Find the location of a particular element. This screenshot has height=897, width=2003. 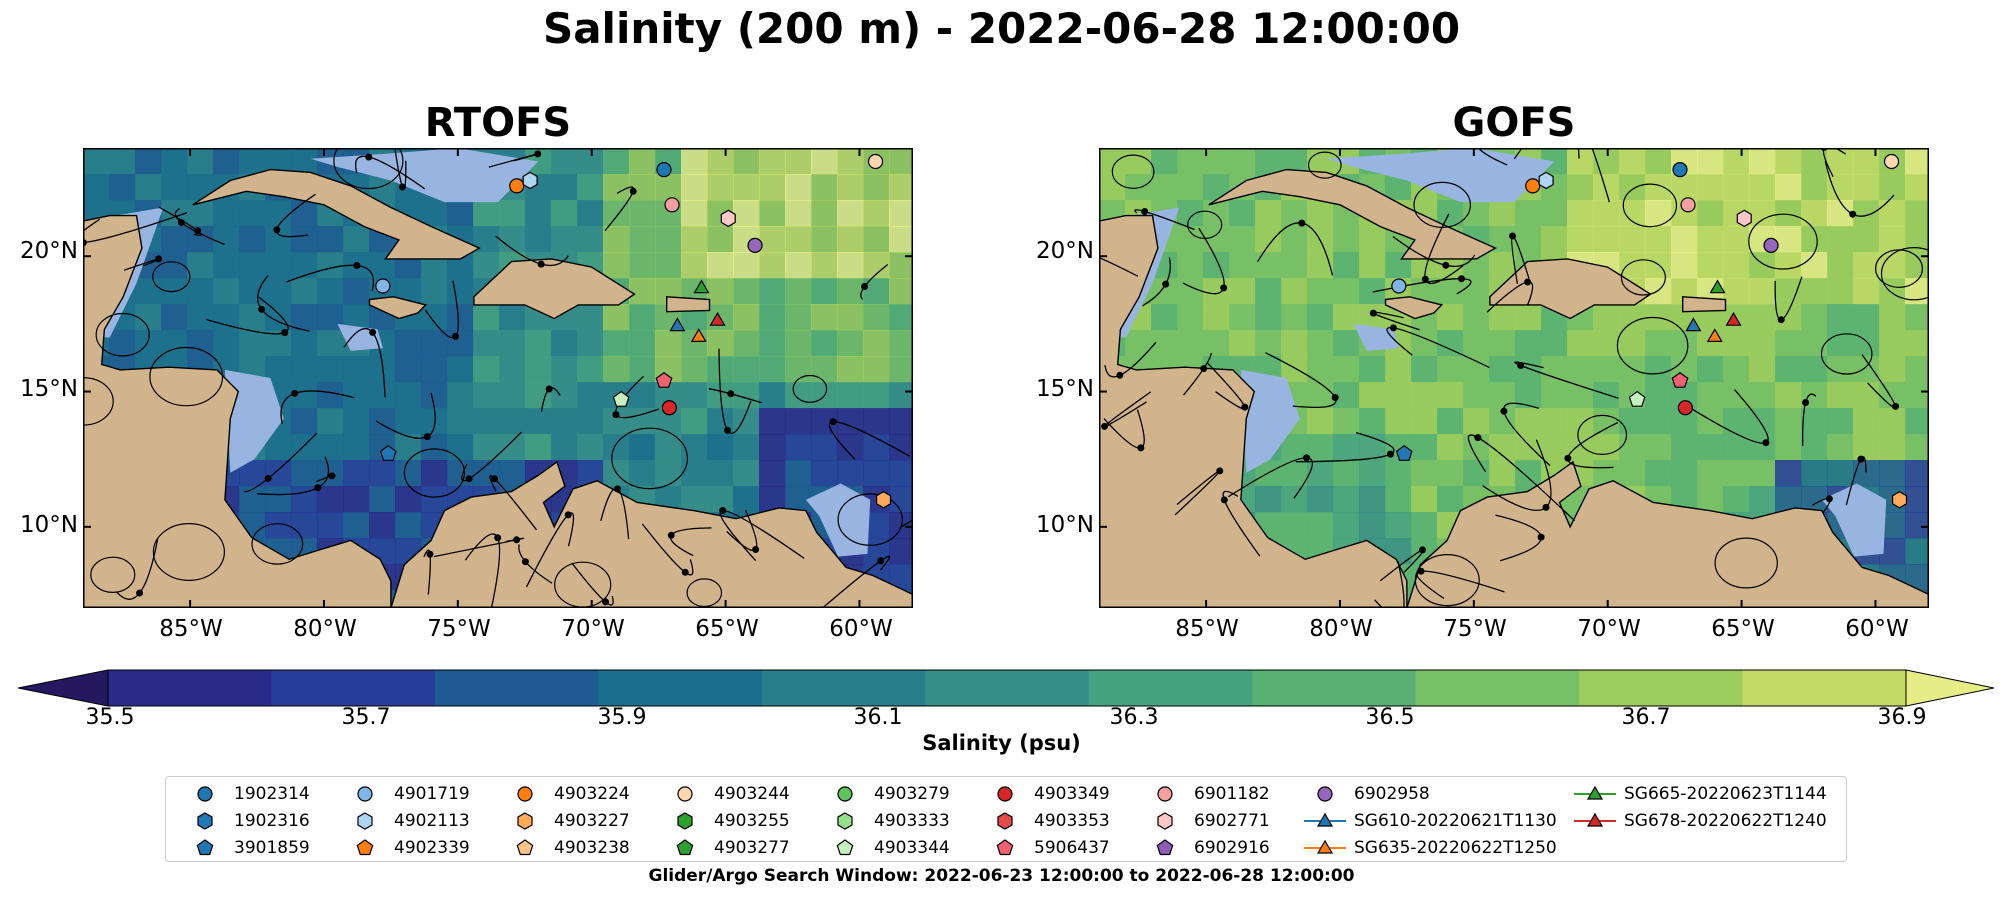

current-streamline is located at coordinates (1834, 162).